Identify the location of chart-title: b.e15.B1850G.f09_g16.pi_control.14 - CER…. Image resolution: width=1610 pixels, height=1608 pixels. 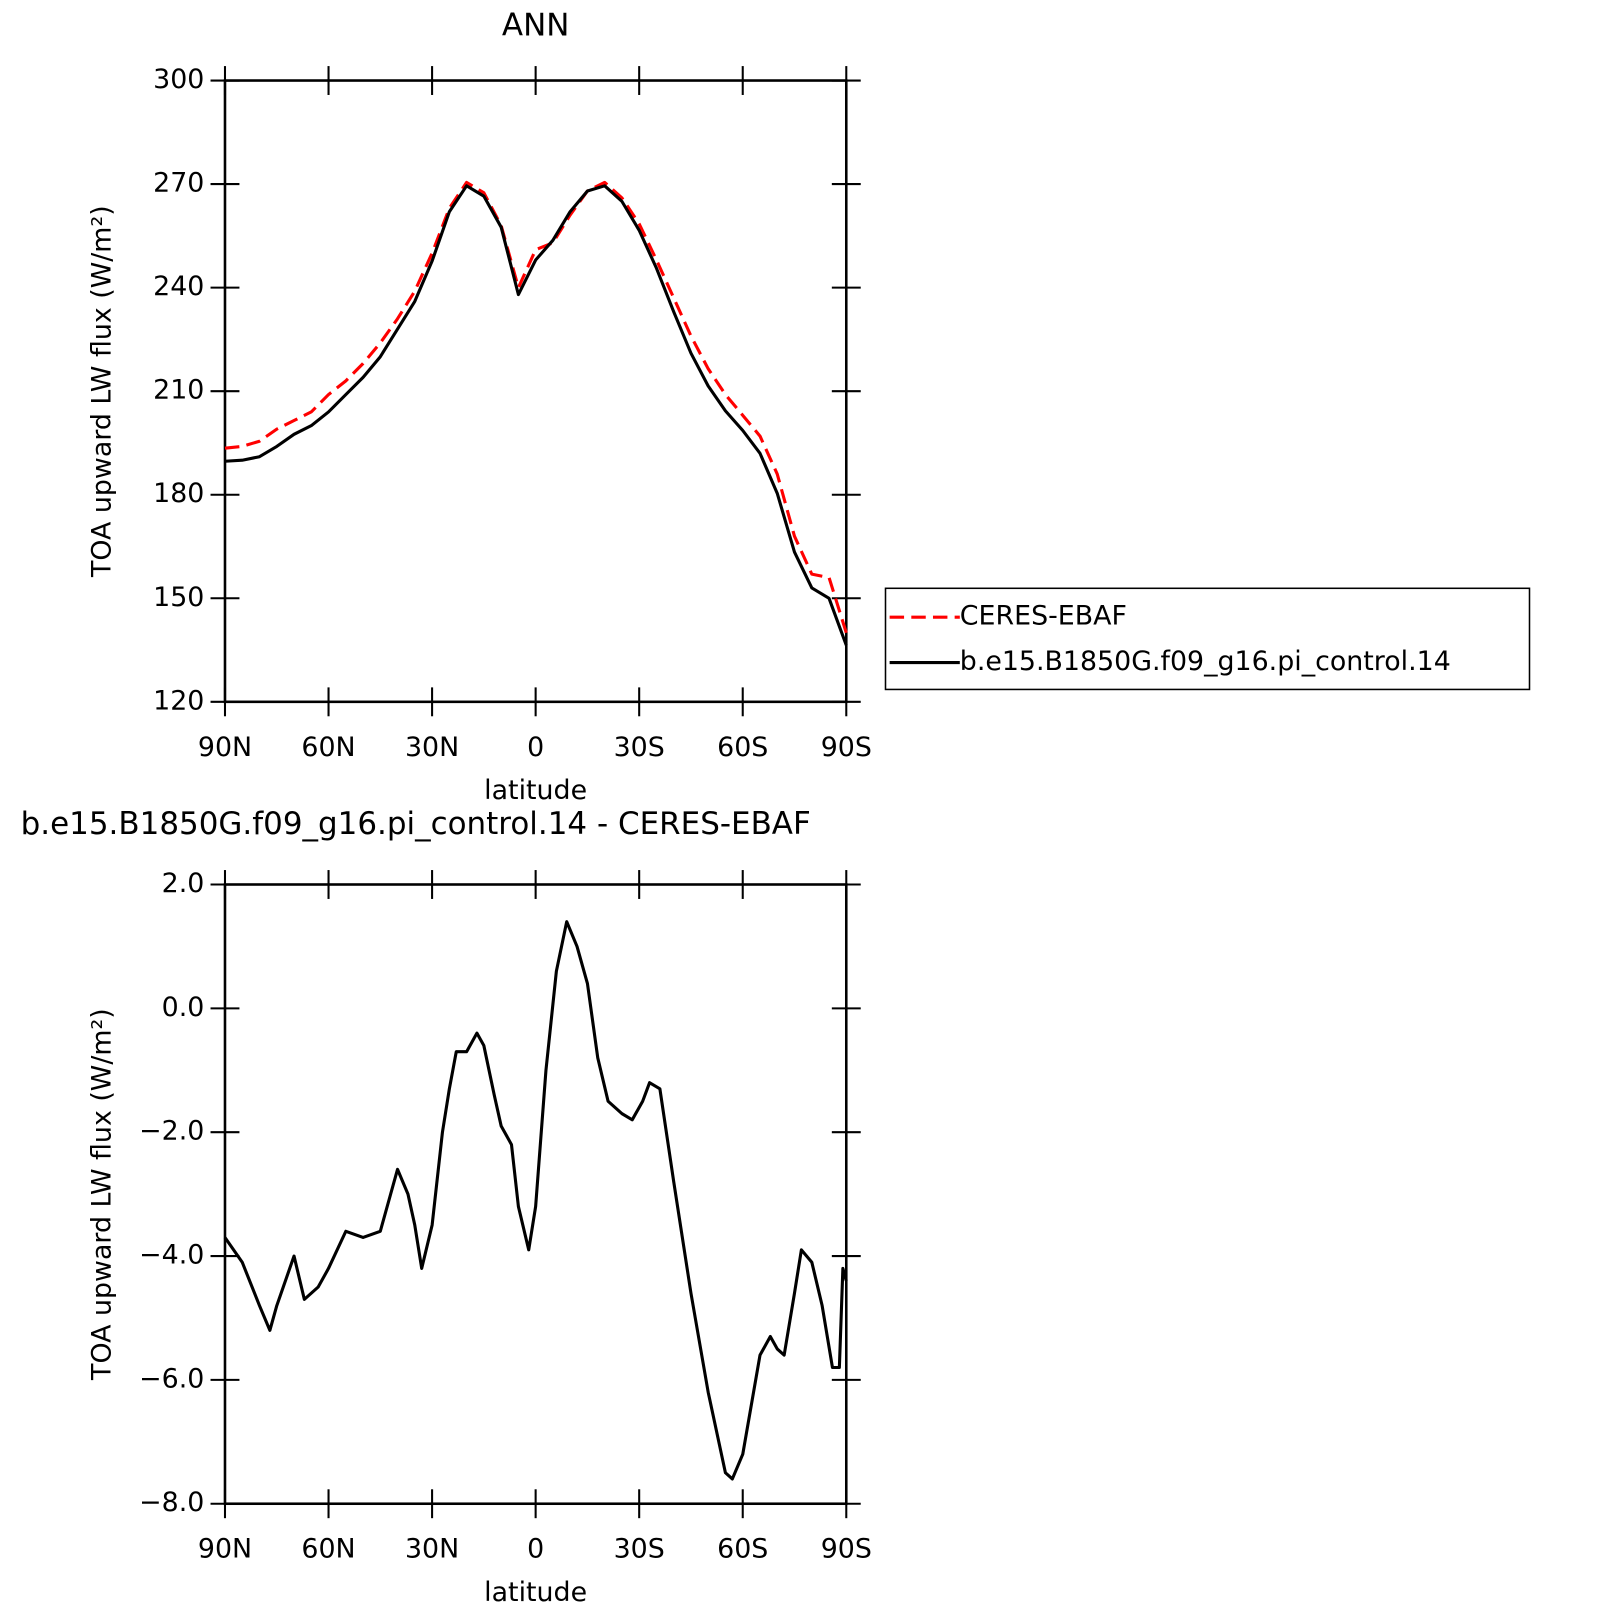
(416, 824).